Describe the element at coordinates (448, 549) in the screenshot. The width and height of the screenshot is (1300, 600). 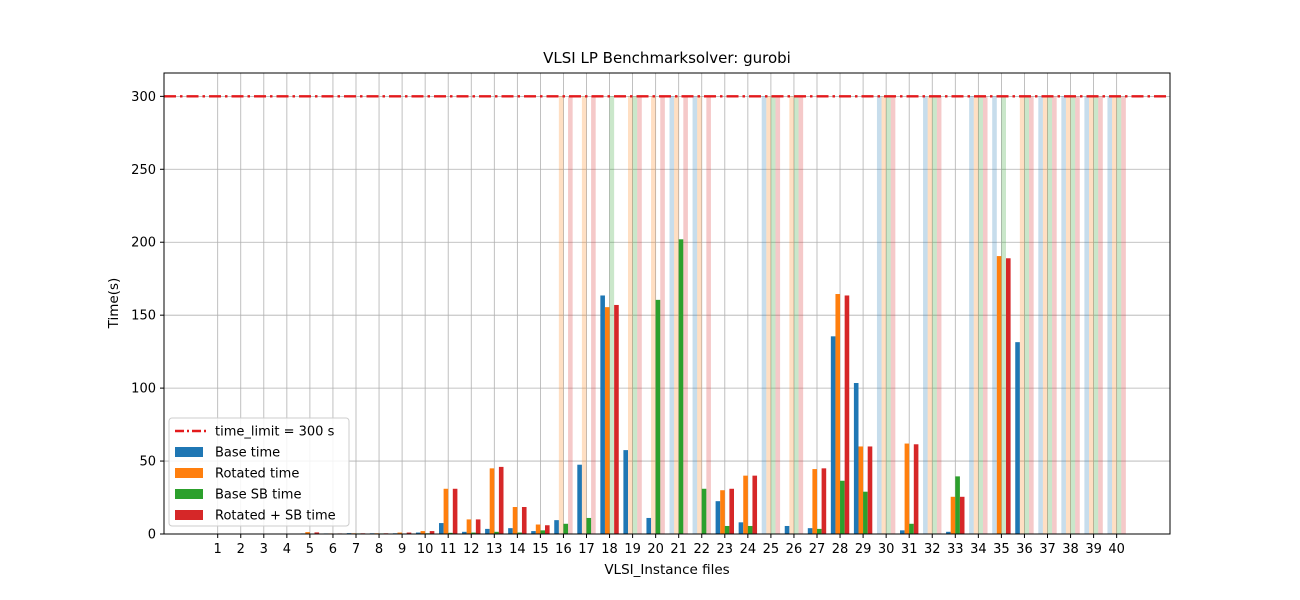
I see `x-tick-label: 11` at that location.